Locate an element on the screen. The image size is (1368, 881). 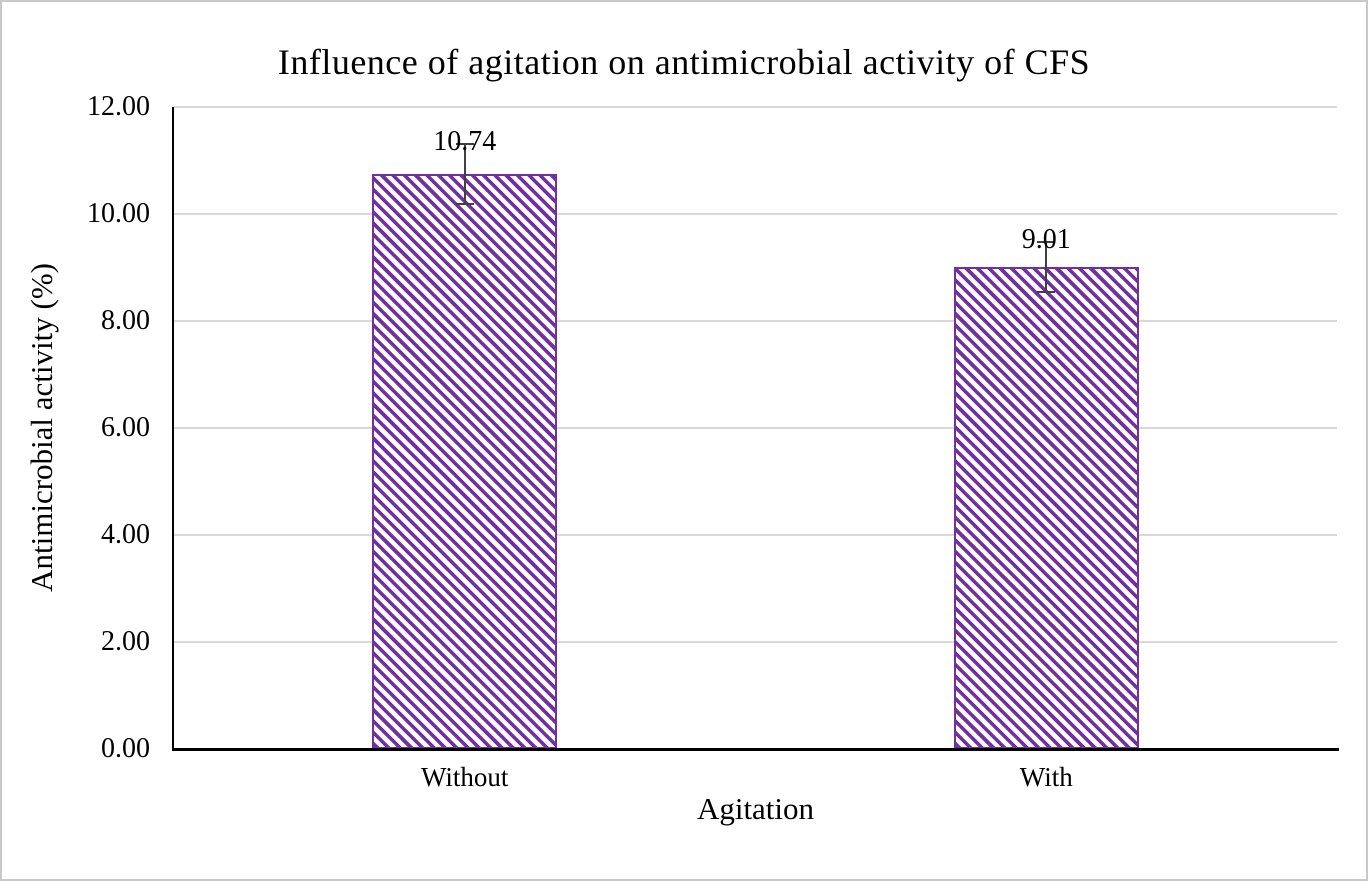
x-axis-title: Agitation is located at coordinates (755, 808).